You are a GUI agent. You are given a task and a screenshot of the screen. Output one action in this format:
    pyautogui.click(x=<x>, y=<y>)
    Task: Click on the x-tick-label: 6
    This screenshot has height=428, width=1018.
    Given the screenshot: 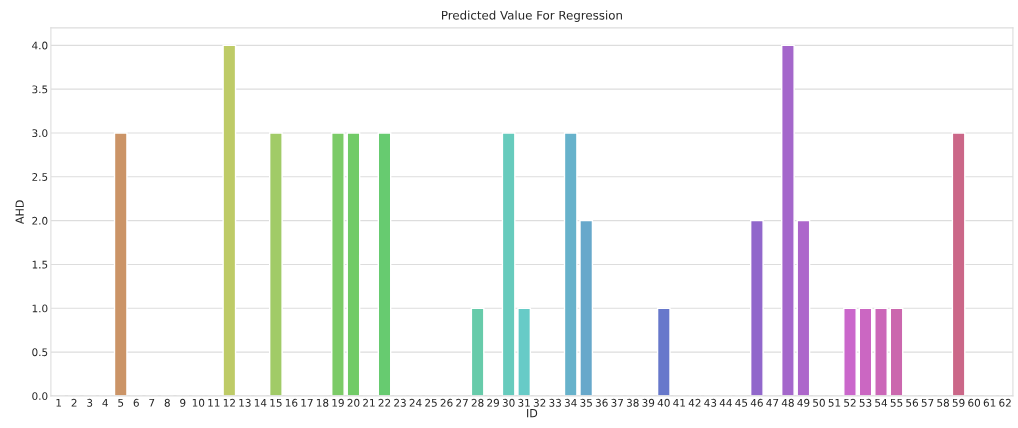 What is the action you would take?
    pyautogui.click(x=136, y=402)
    